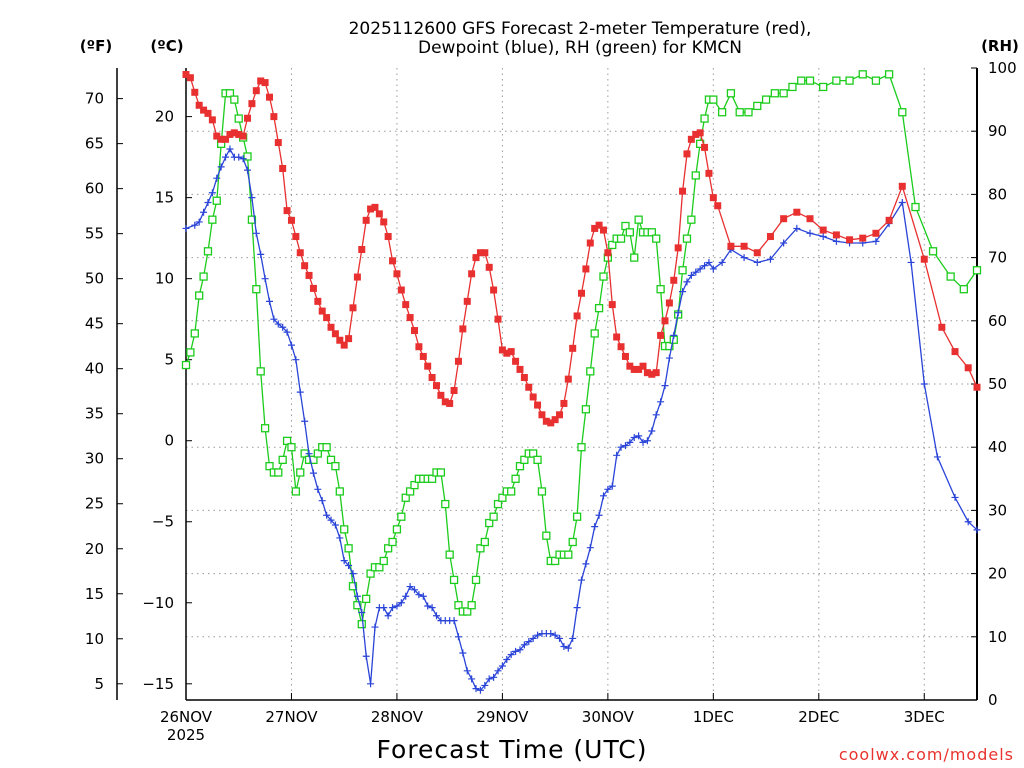 The width and height of the screenshot is (1024, 768). I want to click on fahrenheit-tick-label: 60, so click(94, 189).